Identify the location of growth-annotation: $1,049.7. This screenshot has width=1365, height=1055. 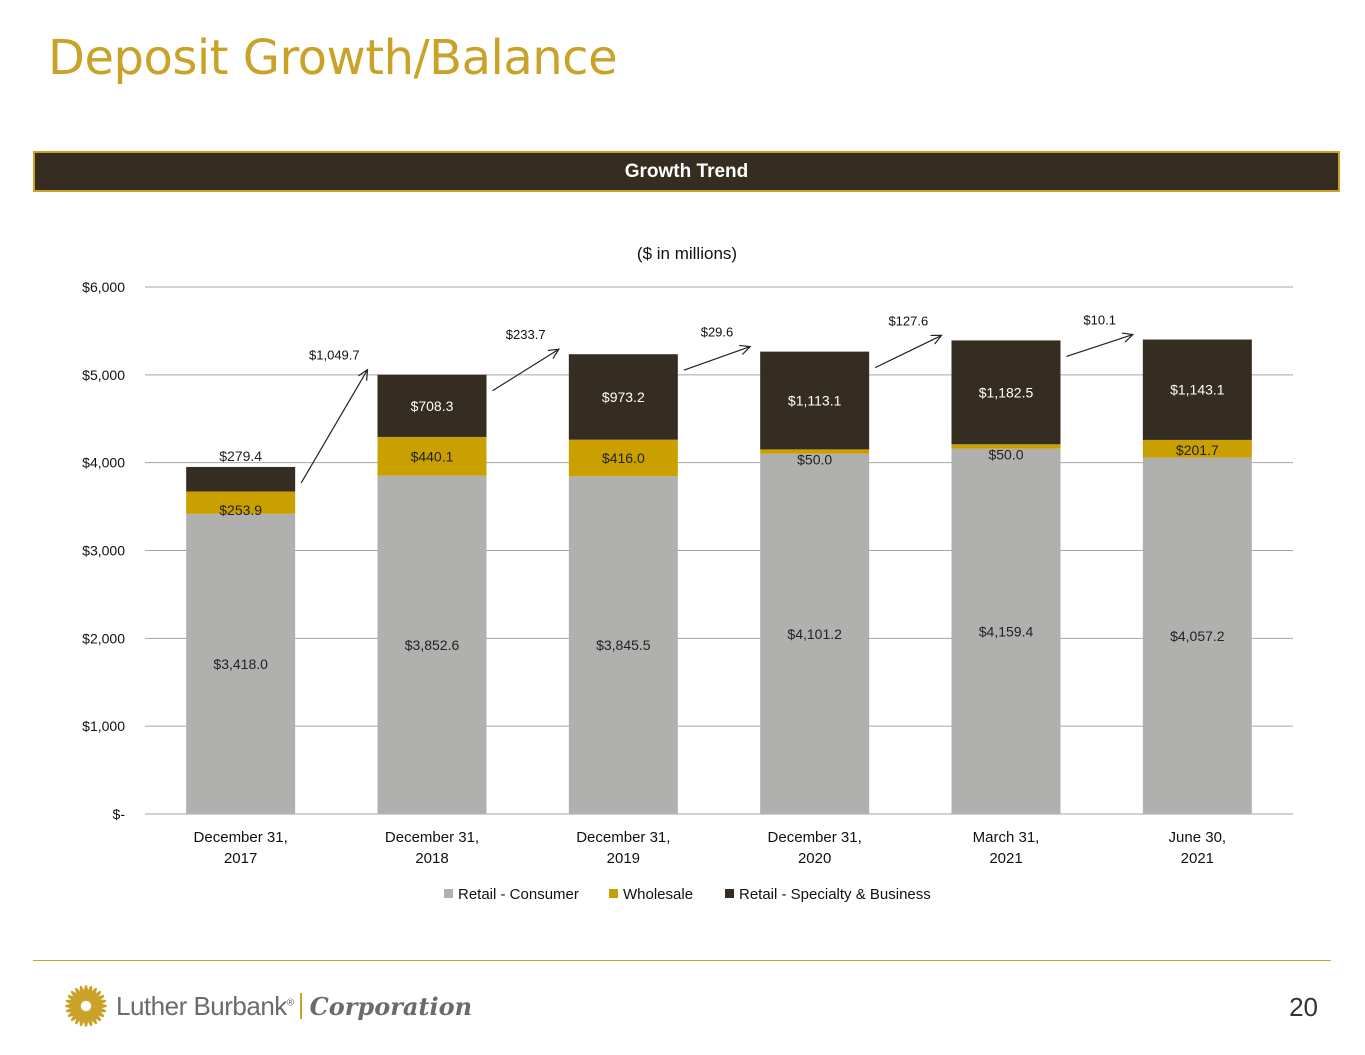
(334, 355).